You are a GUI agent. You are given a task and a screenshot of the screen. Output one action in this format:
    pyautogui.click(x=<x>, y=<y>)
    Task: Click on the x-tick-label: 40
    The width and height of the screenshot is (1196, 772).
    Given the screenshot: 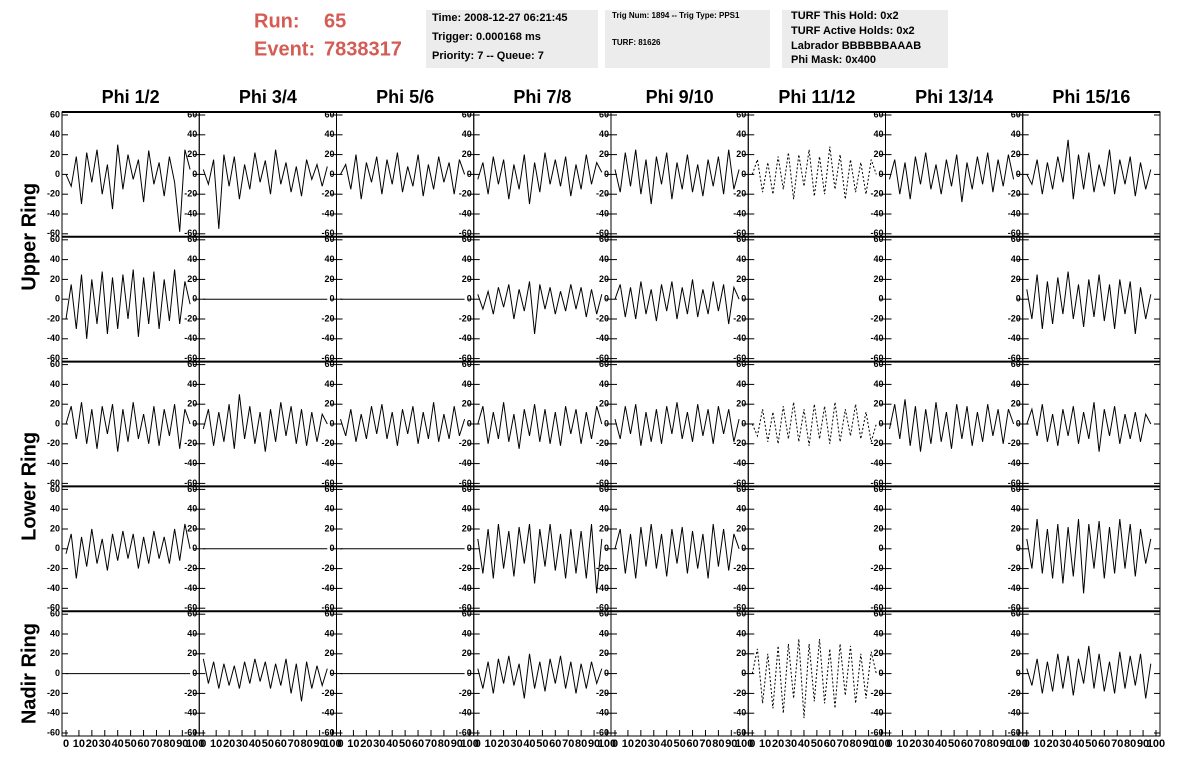 What is the action you would take?
    pyautogui.click(x=118, y=744)
    